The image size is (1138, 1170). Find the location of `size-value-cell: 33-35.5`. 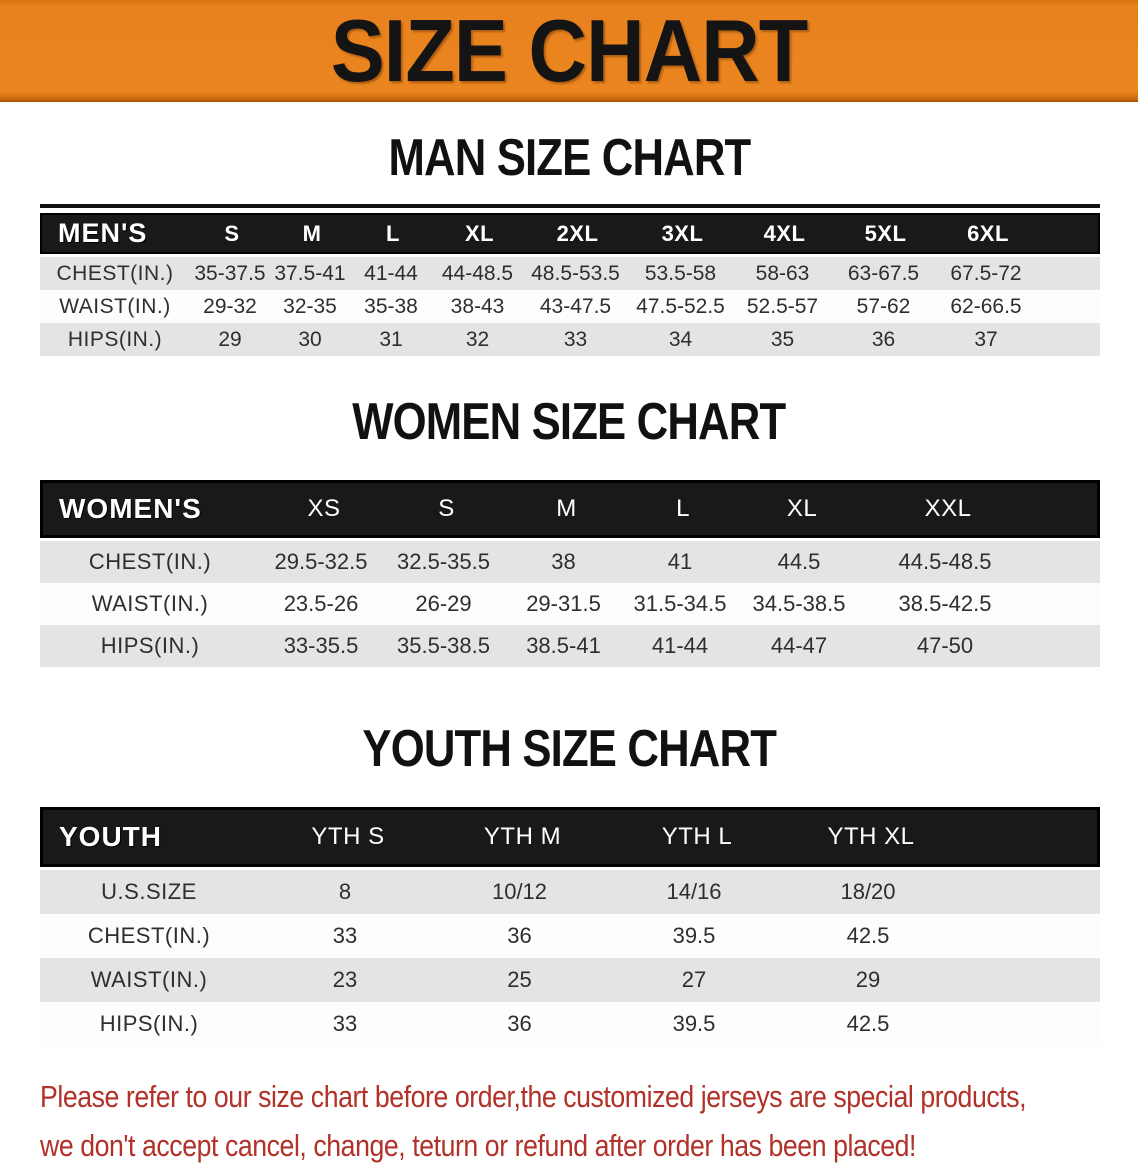

size-value-cell: 33-35.5 is located at coordinates (321, 645).